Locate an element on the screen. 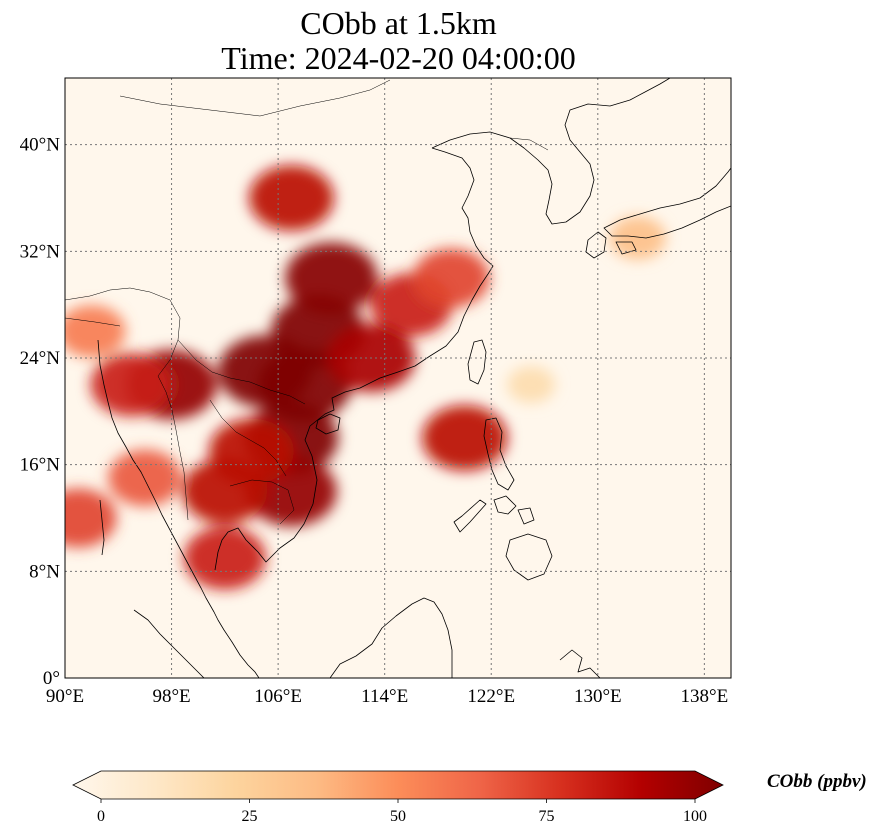  sulawesi-island is located at coordinates (580, 663).